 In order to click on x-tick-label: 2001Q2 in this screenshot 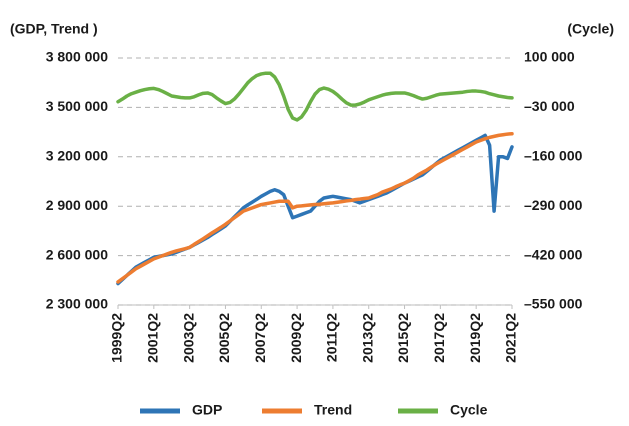, I will do `click(153, 338)`.